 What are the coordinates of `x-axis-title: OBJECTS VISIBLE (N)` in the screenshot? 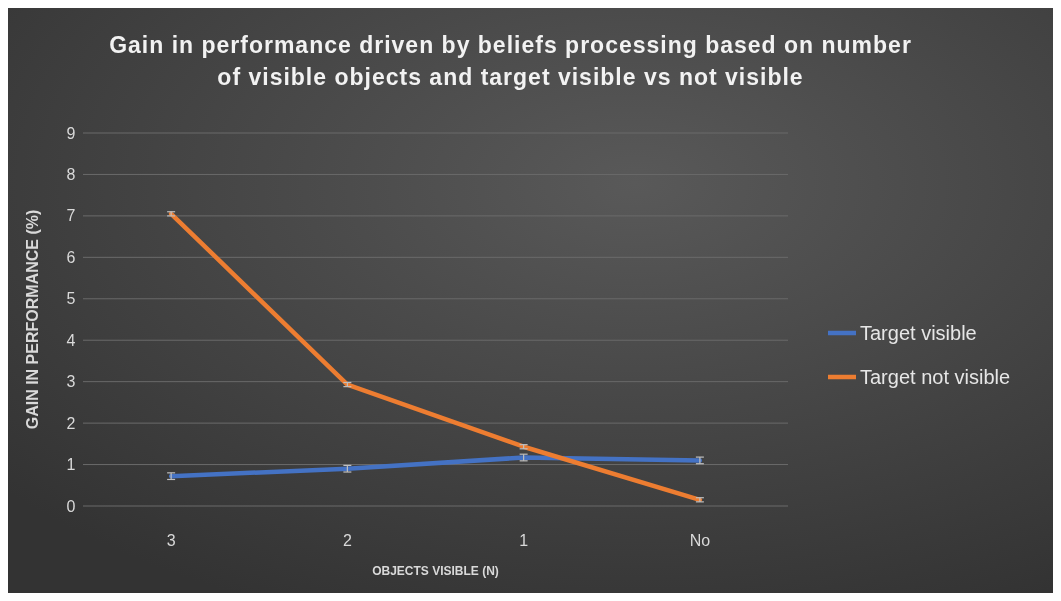 It's located at (435, 571).